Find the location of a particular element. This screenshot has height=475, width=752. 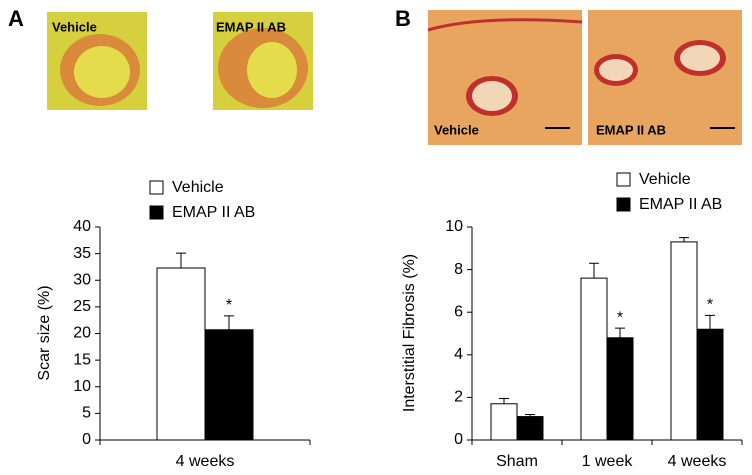

panel-label: B is located at coordinates (403, 18).